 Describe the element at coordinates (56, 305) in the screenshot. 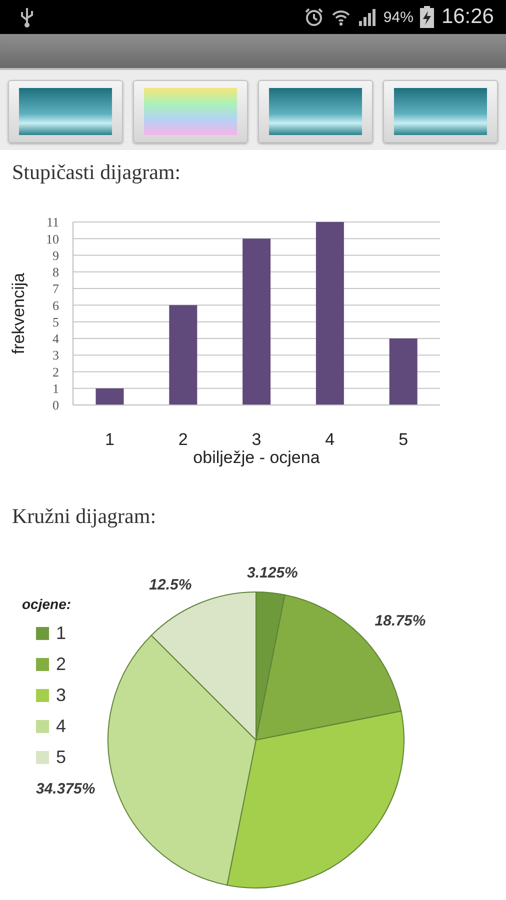

I see `y-tick-label: 6` at that location.